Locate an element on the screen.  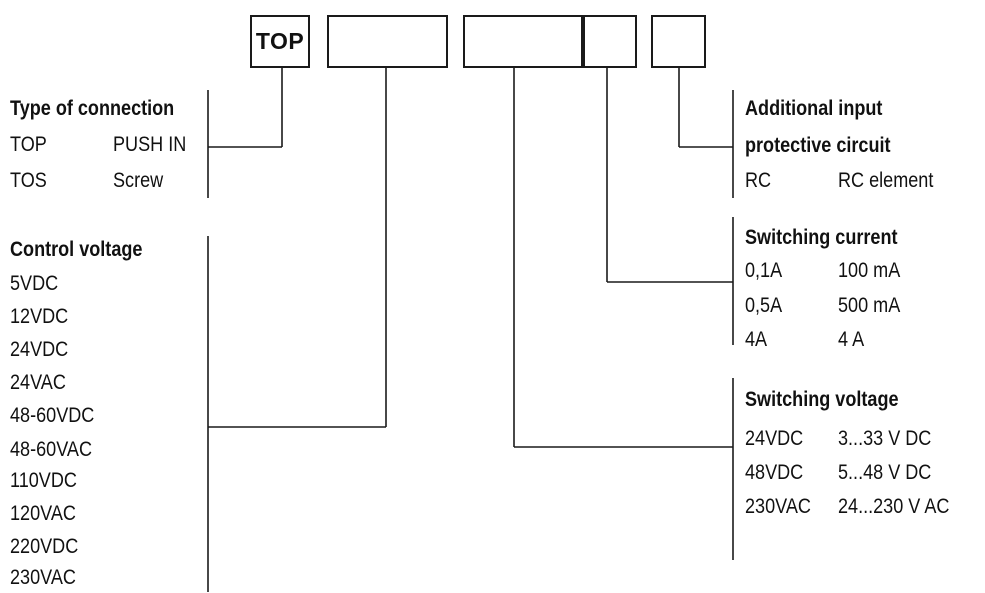
control-voltage-item: 120VAC is located at coordinates (43, 513).